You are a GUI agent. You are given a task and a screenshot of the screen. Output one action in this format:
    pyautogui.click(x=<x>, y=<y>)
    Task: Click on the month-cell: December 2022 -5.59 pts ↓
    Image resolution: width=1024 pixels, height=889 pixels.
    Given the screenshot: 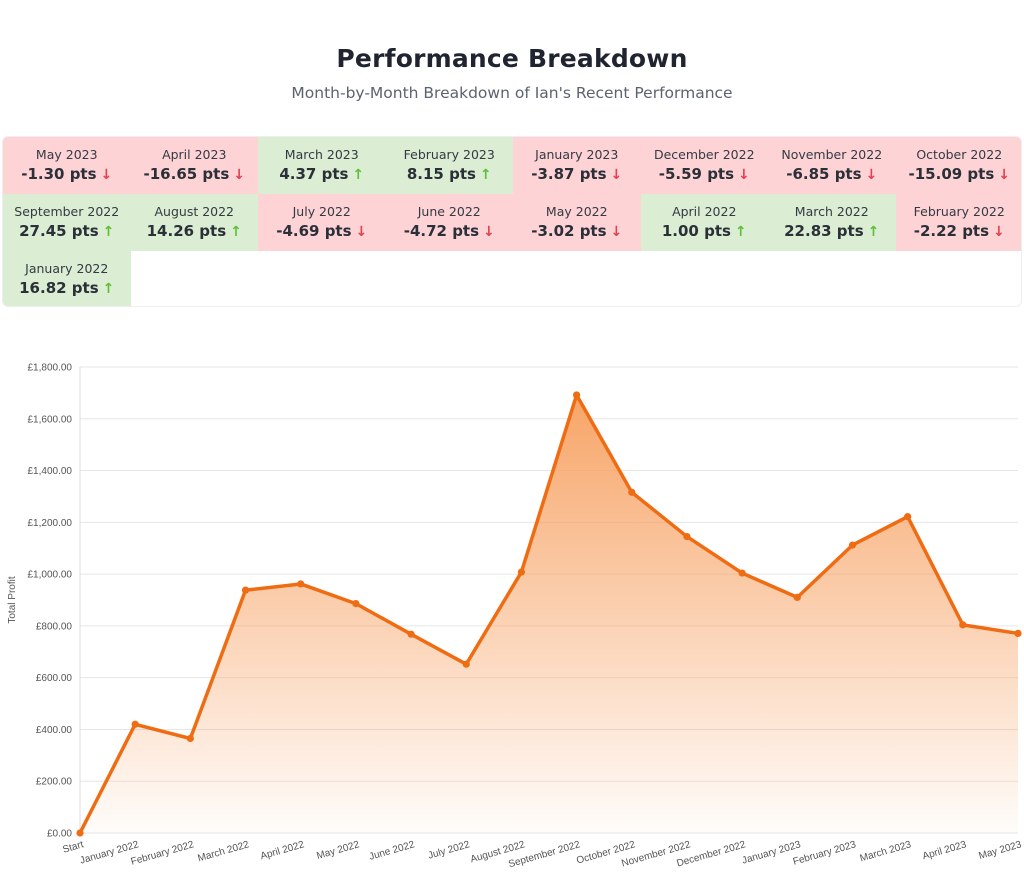 What is the action you would take?
    pyautogui.click(x=704, y=165)
    